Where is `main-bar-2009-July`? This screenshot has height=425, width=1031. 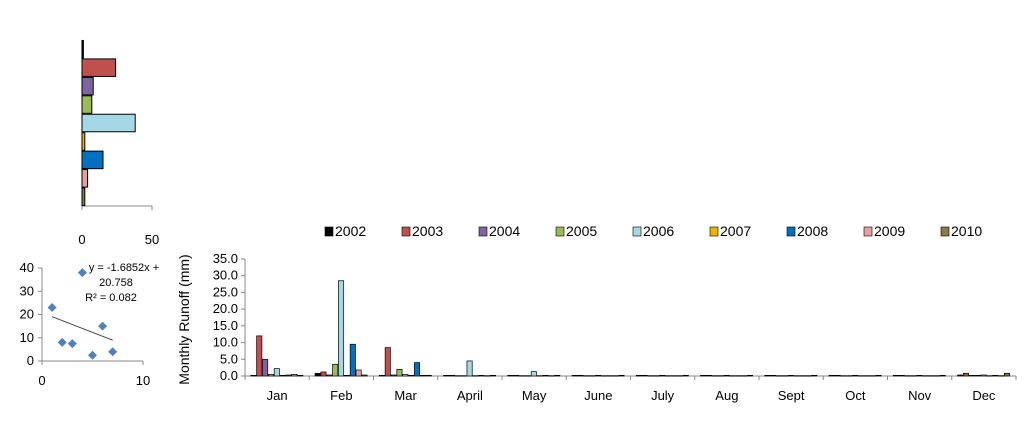 main-bar-2009-July is located at coordinates (679, 376).